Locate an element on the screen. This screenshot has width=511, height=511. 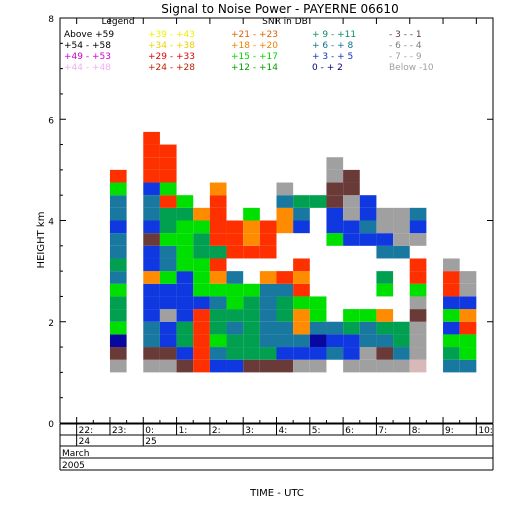
x-tick-label: 8: is located at coordinates (416, 431).